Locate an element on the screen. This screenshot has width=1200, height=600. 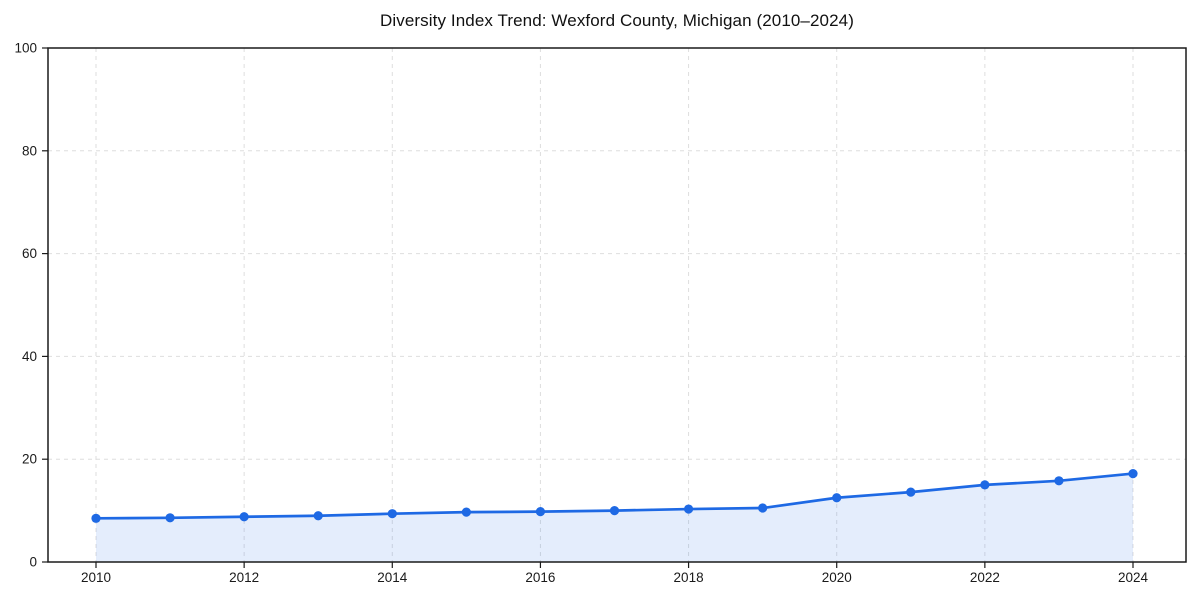
y-axis-tick-label: 0 is located at coordinates (33, 562).